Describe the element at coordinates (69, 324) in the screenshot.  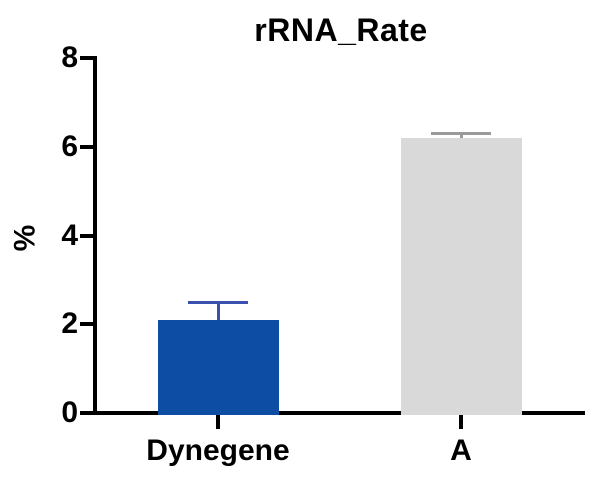
I see `y-tick-label: 2` at that location.